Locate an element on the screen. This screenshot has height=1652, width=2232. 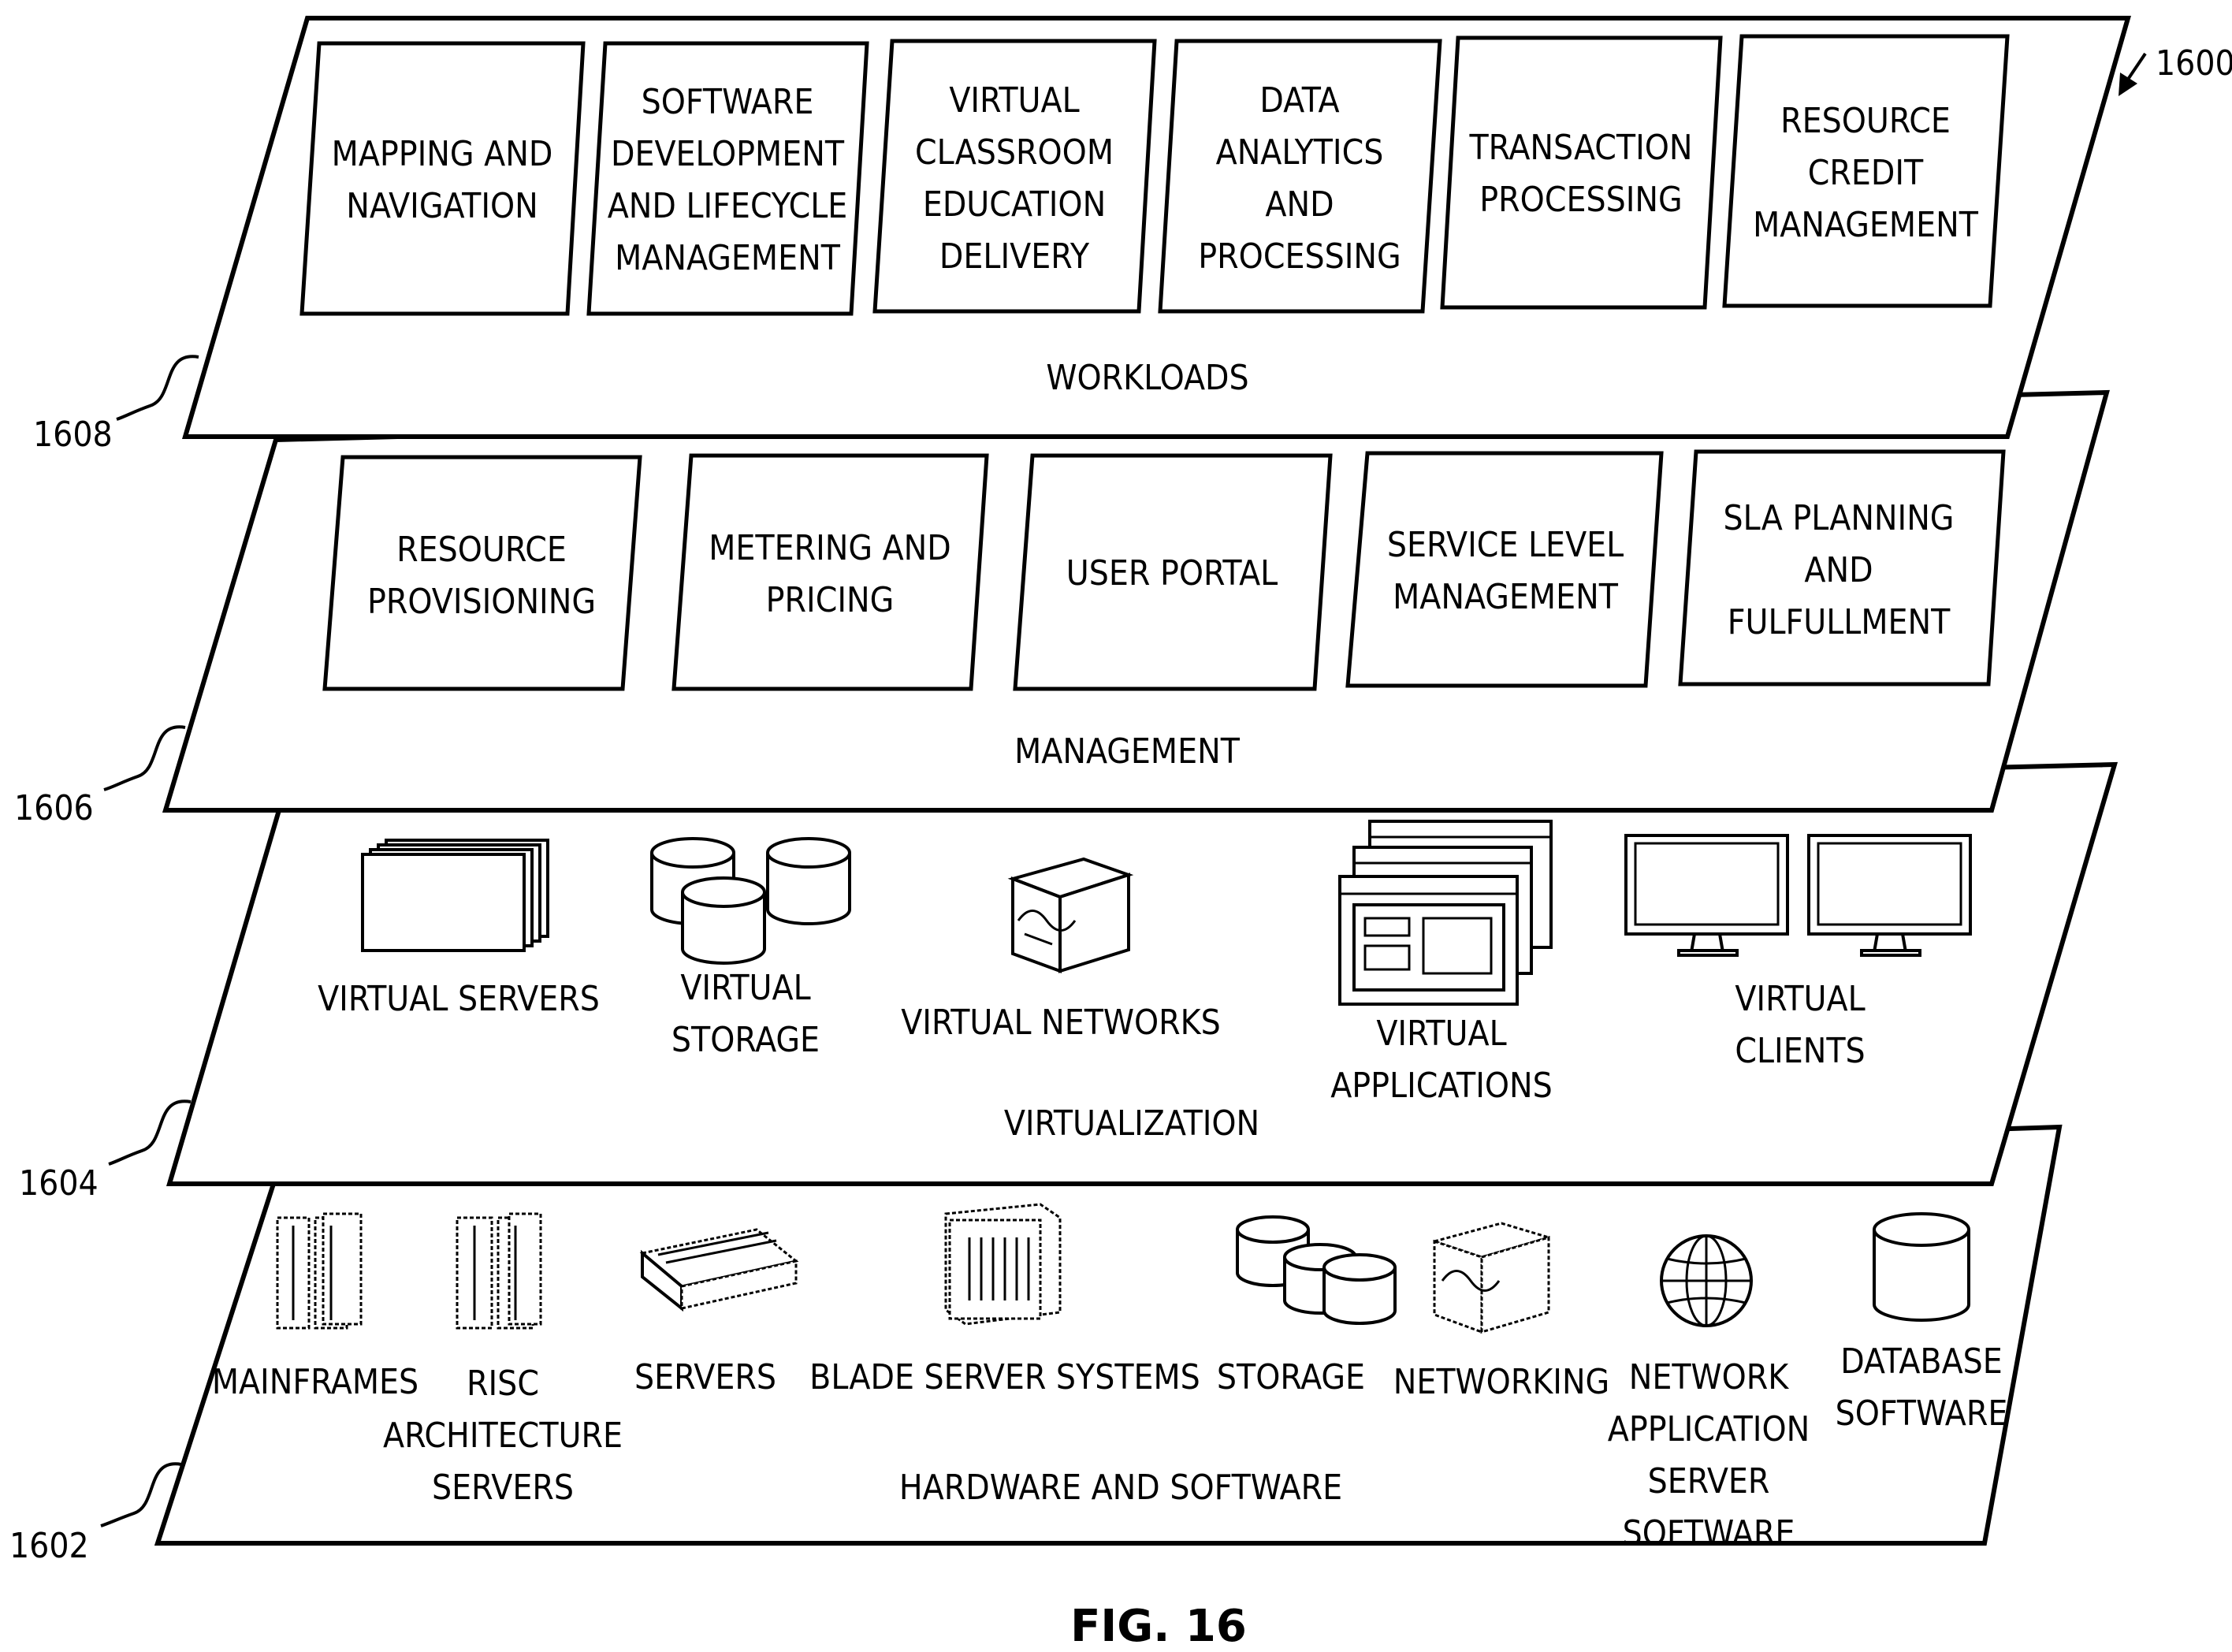
virtual-classroom-label-1: VIRTUAL is located at coordinates (1014, 100).